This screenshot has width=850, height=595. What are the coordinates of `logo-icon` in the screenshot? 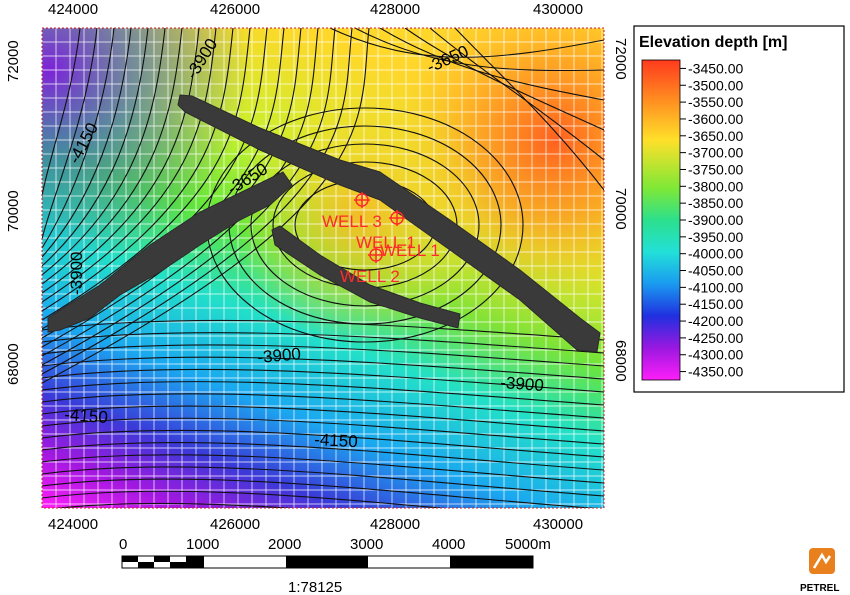 It's located at (822, 561).